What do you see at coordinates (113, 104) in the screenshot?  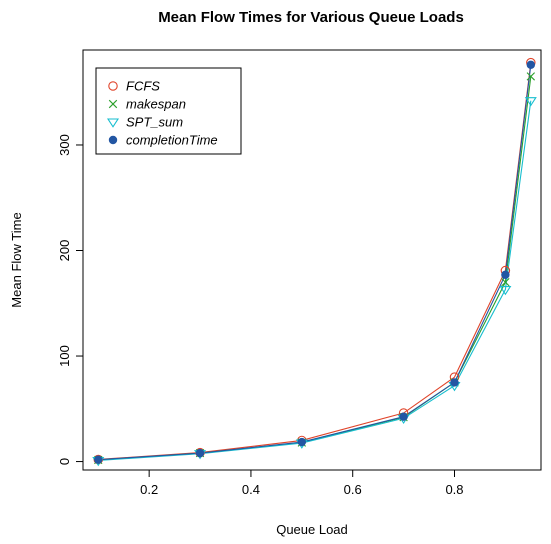 I see `legend-marker-makespan` at bounding box center [113, 104].